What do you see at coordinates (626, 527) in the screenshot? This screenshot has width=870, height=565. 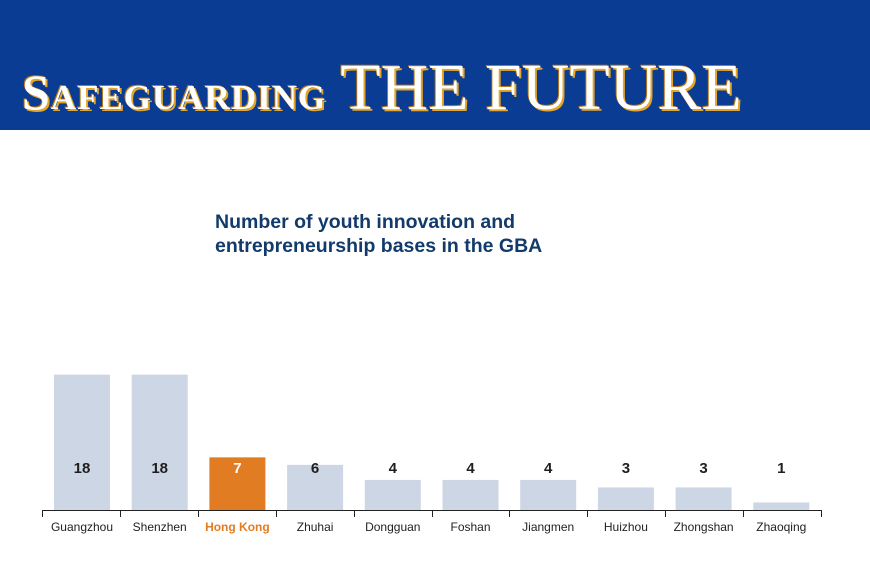 I see `category-label-huizhou: Huizhou` at bounding box center [626, 527].